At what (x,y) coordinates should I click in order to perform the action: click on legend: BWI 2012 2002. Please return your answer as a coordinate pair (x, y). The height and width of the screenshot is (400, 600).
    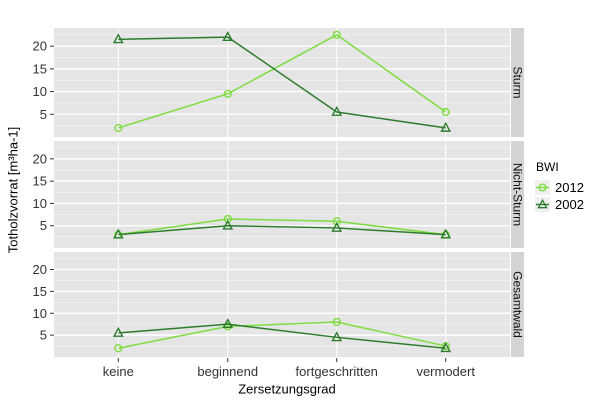
    Looking at the image, I should click on (559, 186).